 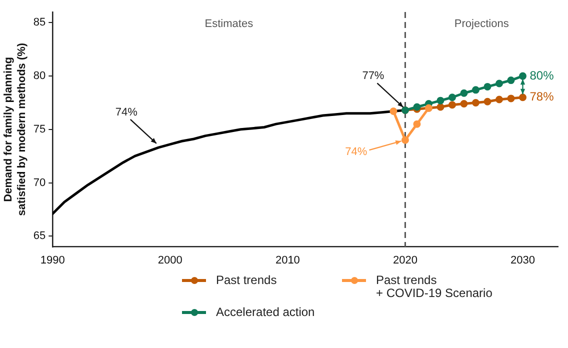 I want to click on legend-label: Past trends, so click(x=246, y=280).